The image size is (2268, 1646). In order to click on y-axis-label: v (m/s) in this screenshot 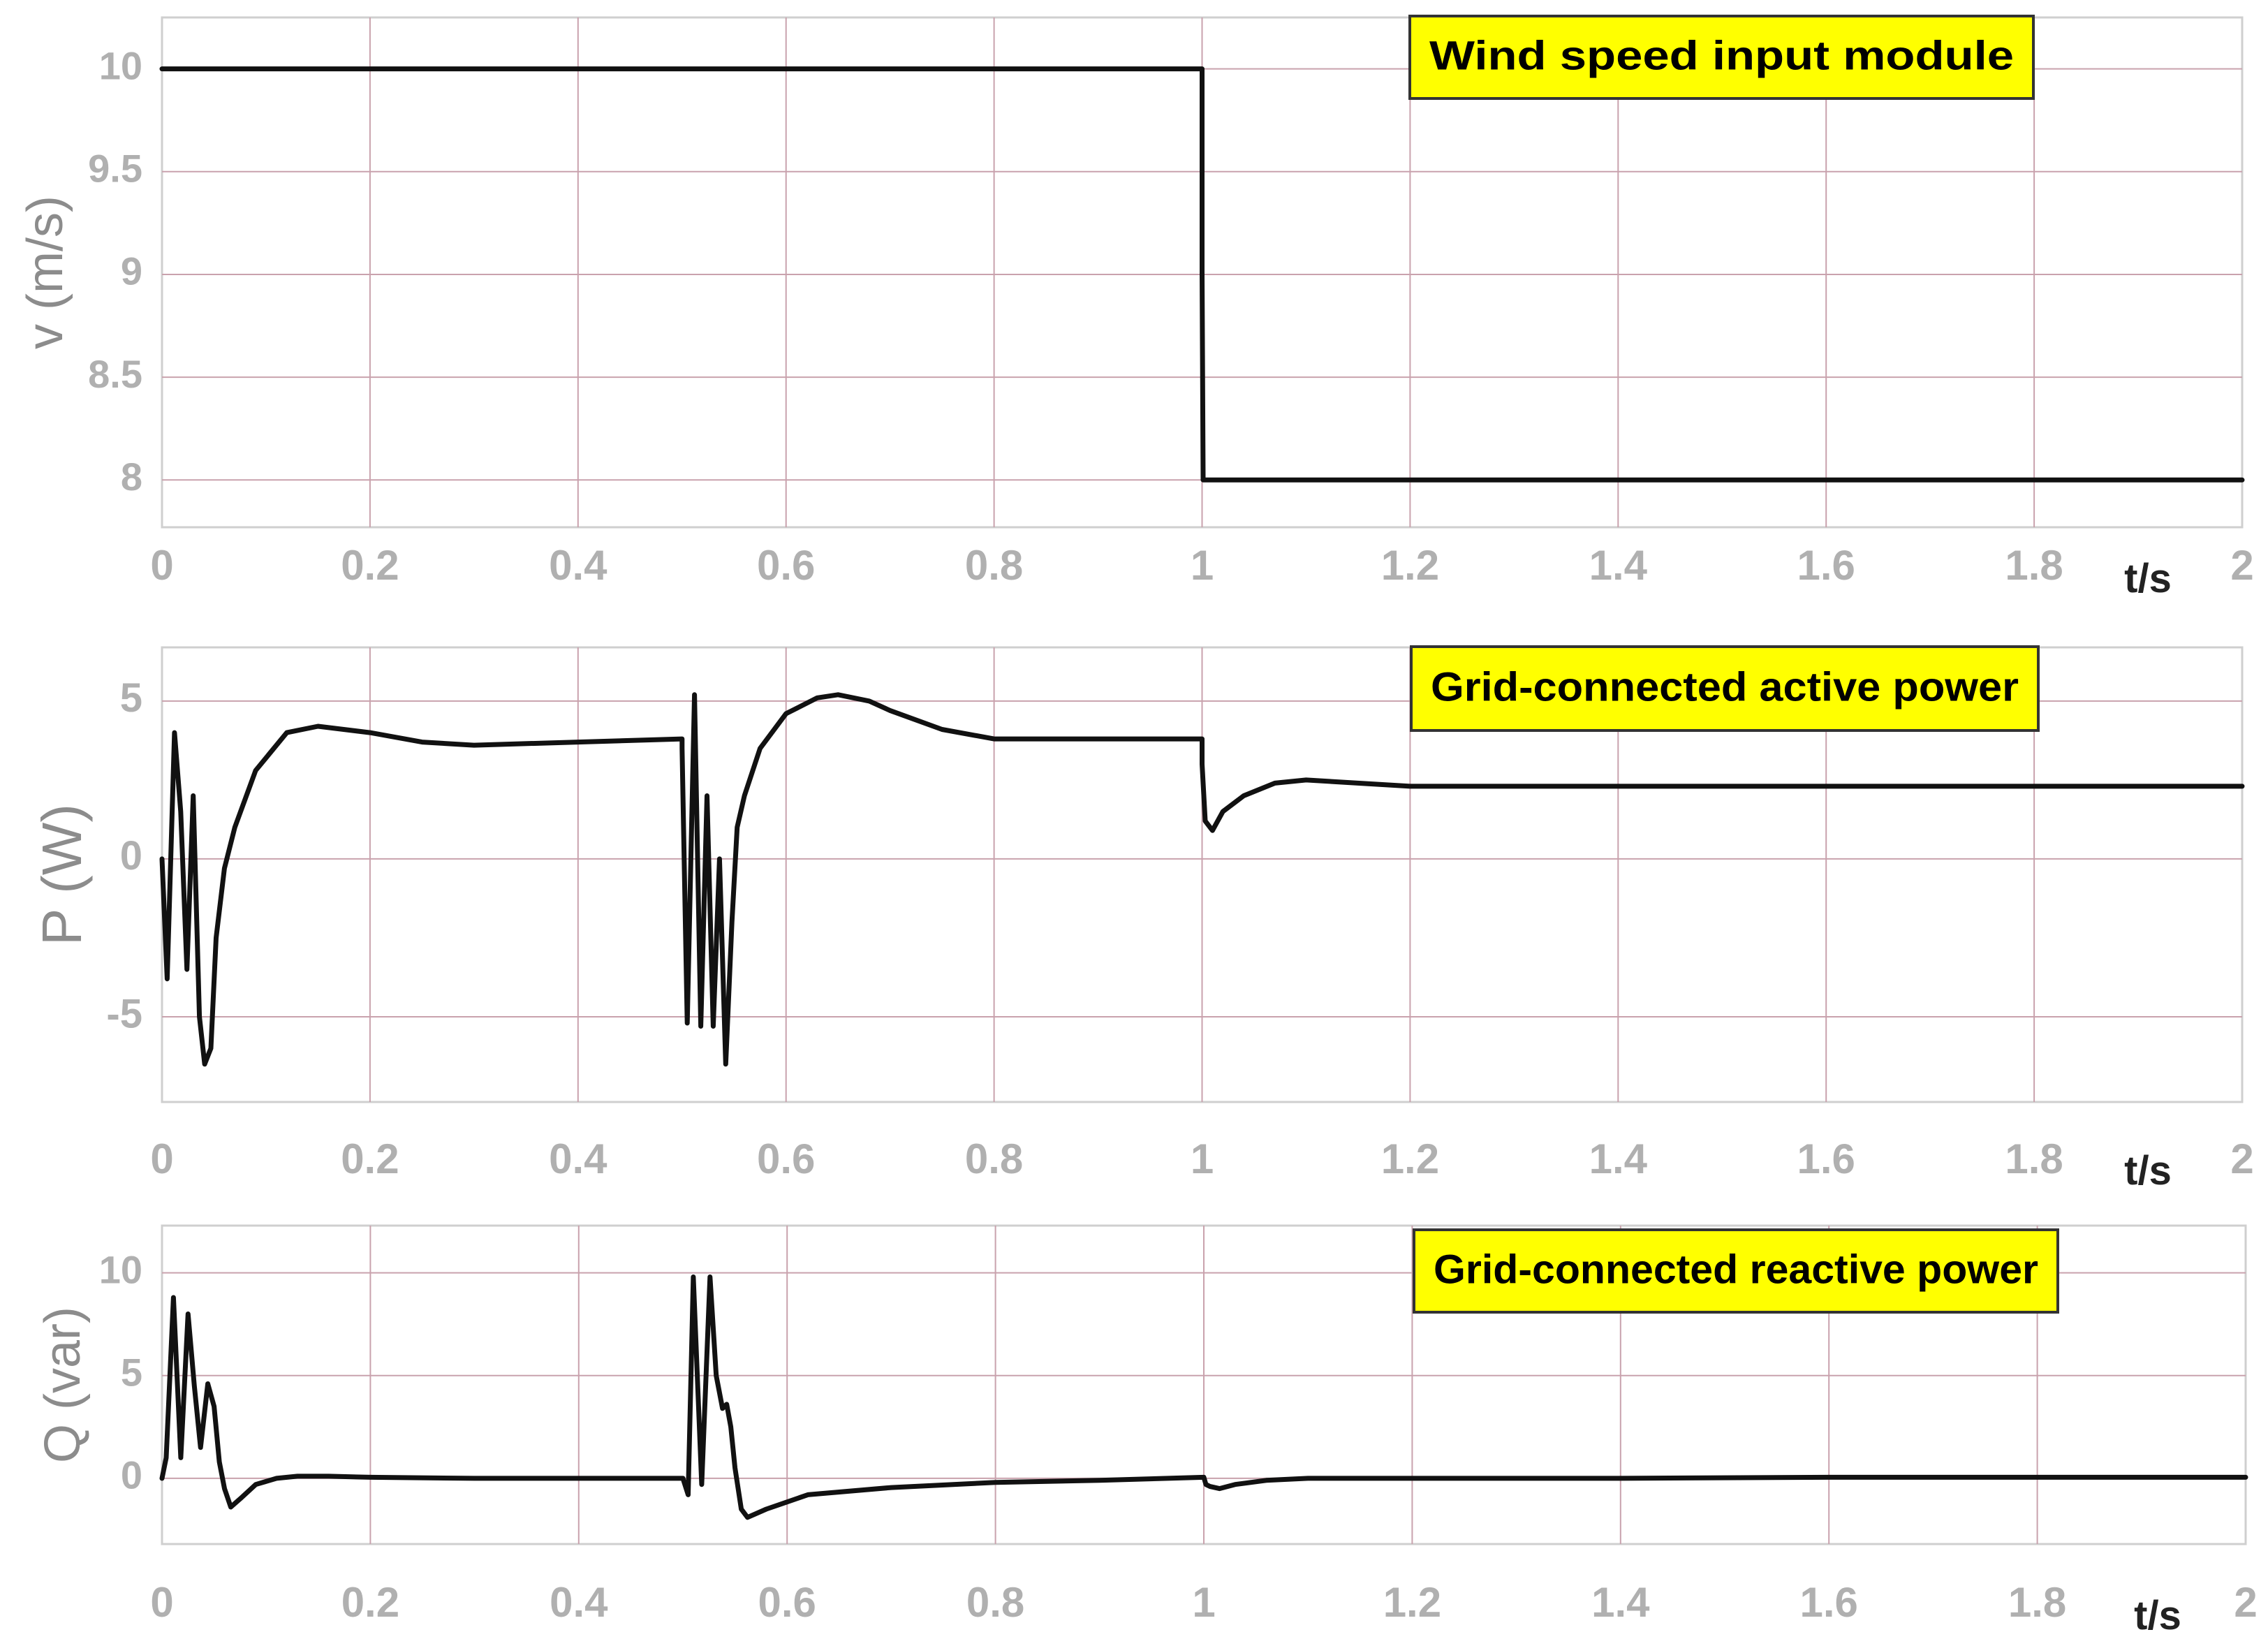, I will do `click(45, 273)`.